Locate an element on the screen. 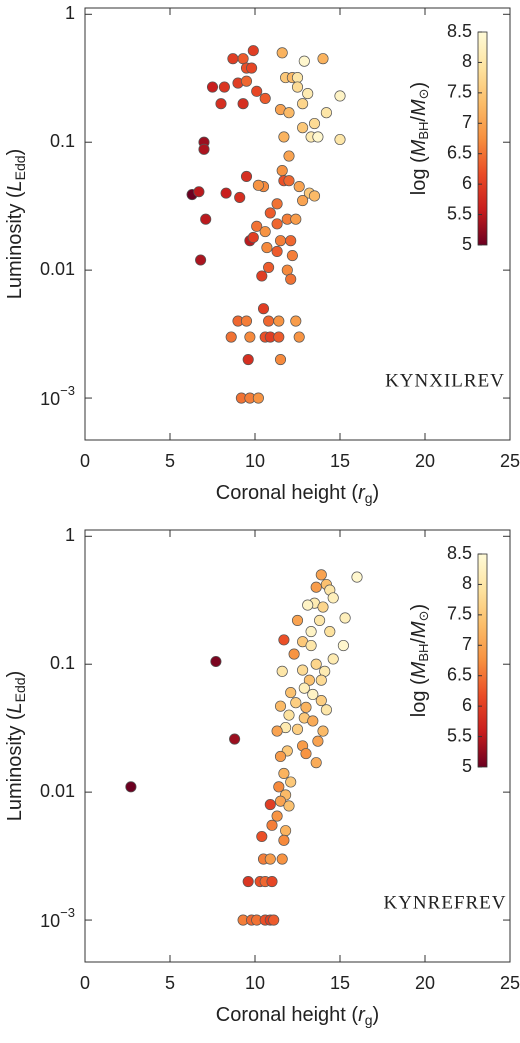 This screenshot has width=520, height=1043. colorbar-tick-label: 6.5 is located at coordinates (459, 152).